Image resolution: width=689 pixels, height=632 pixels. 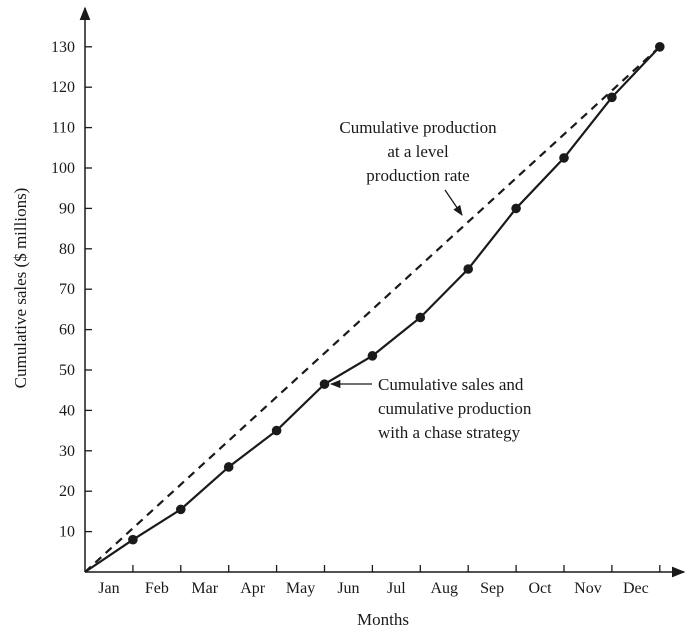 What do you see at coordinates (67, 208) in the screenshot?
I see `y-tick-label: 90` at bounding box center [67, 208].